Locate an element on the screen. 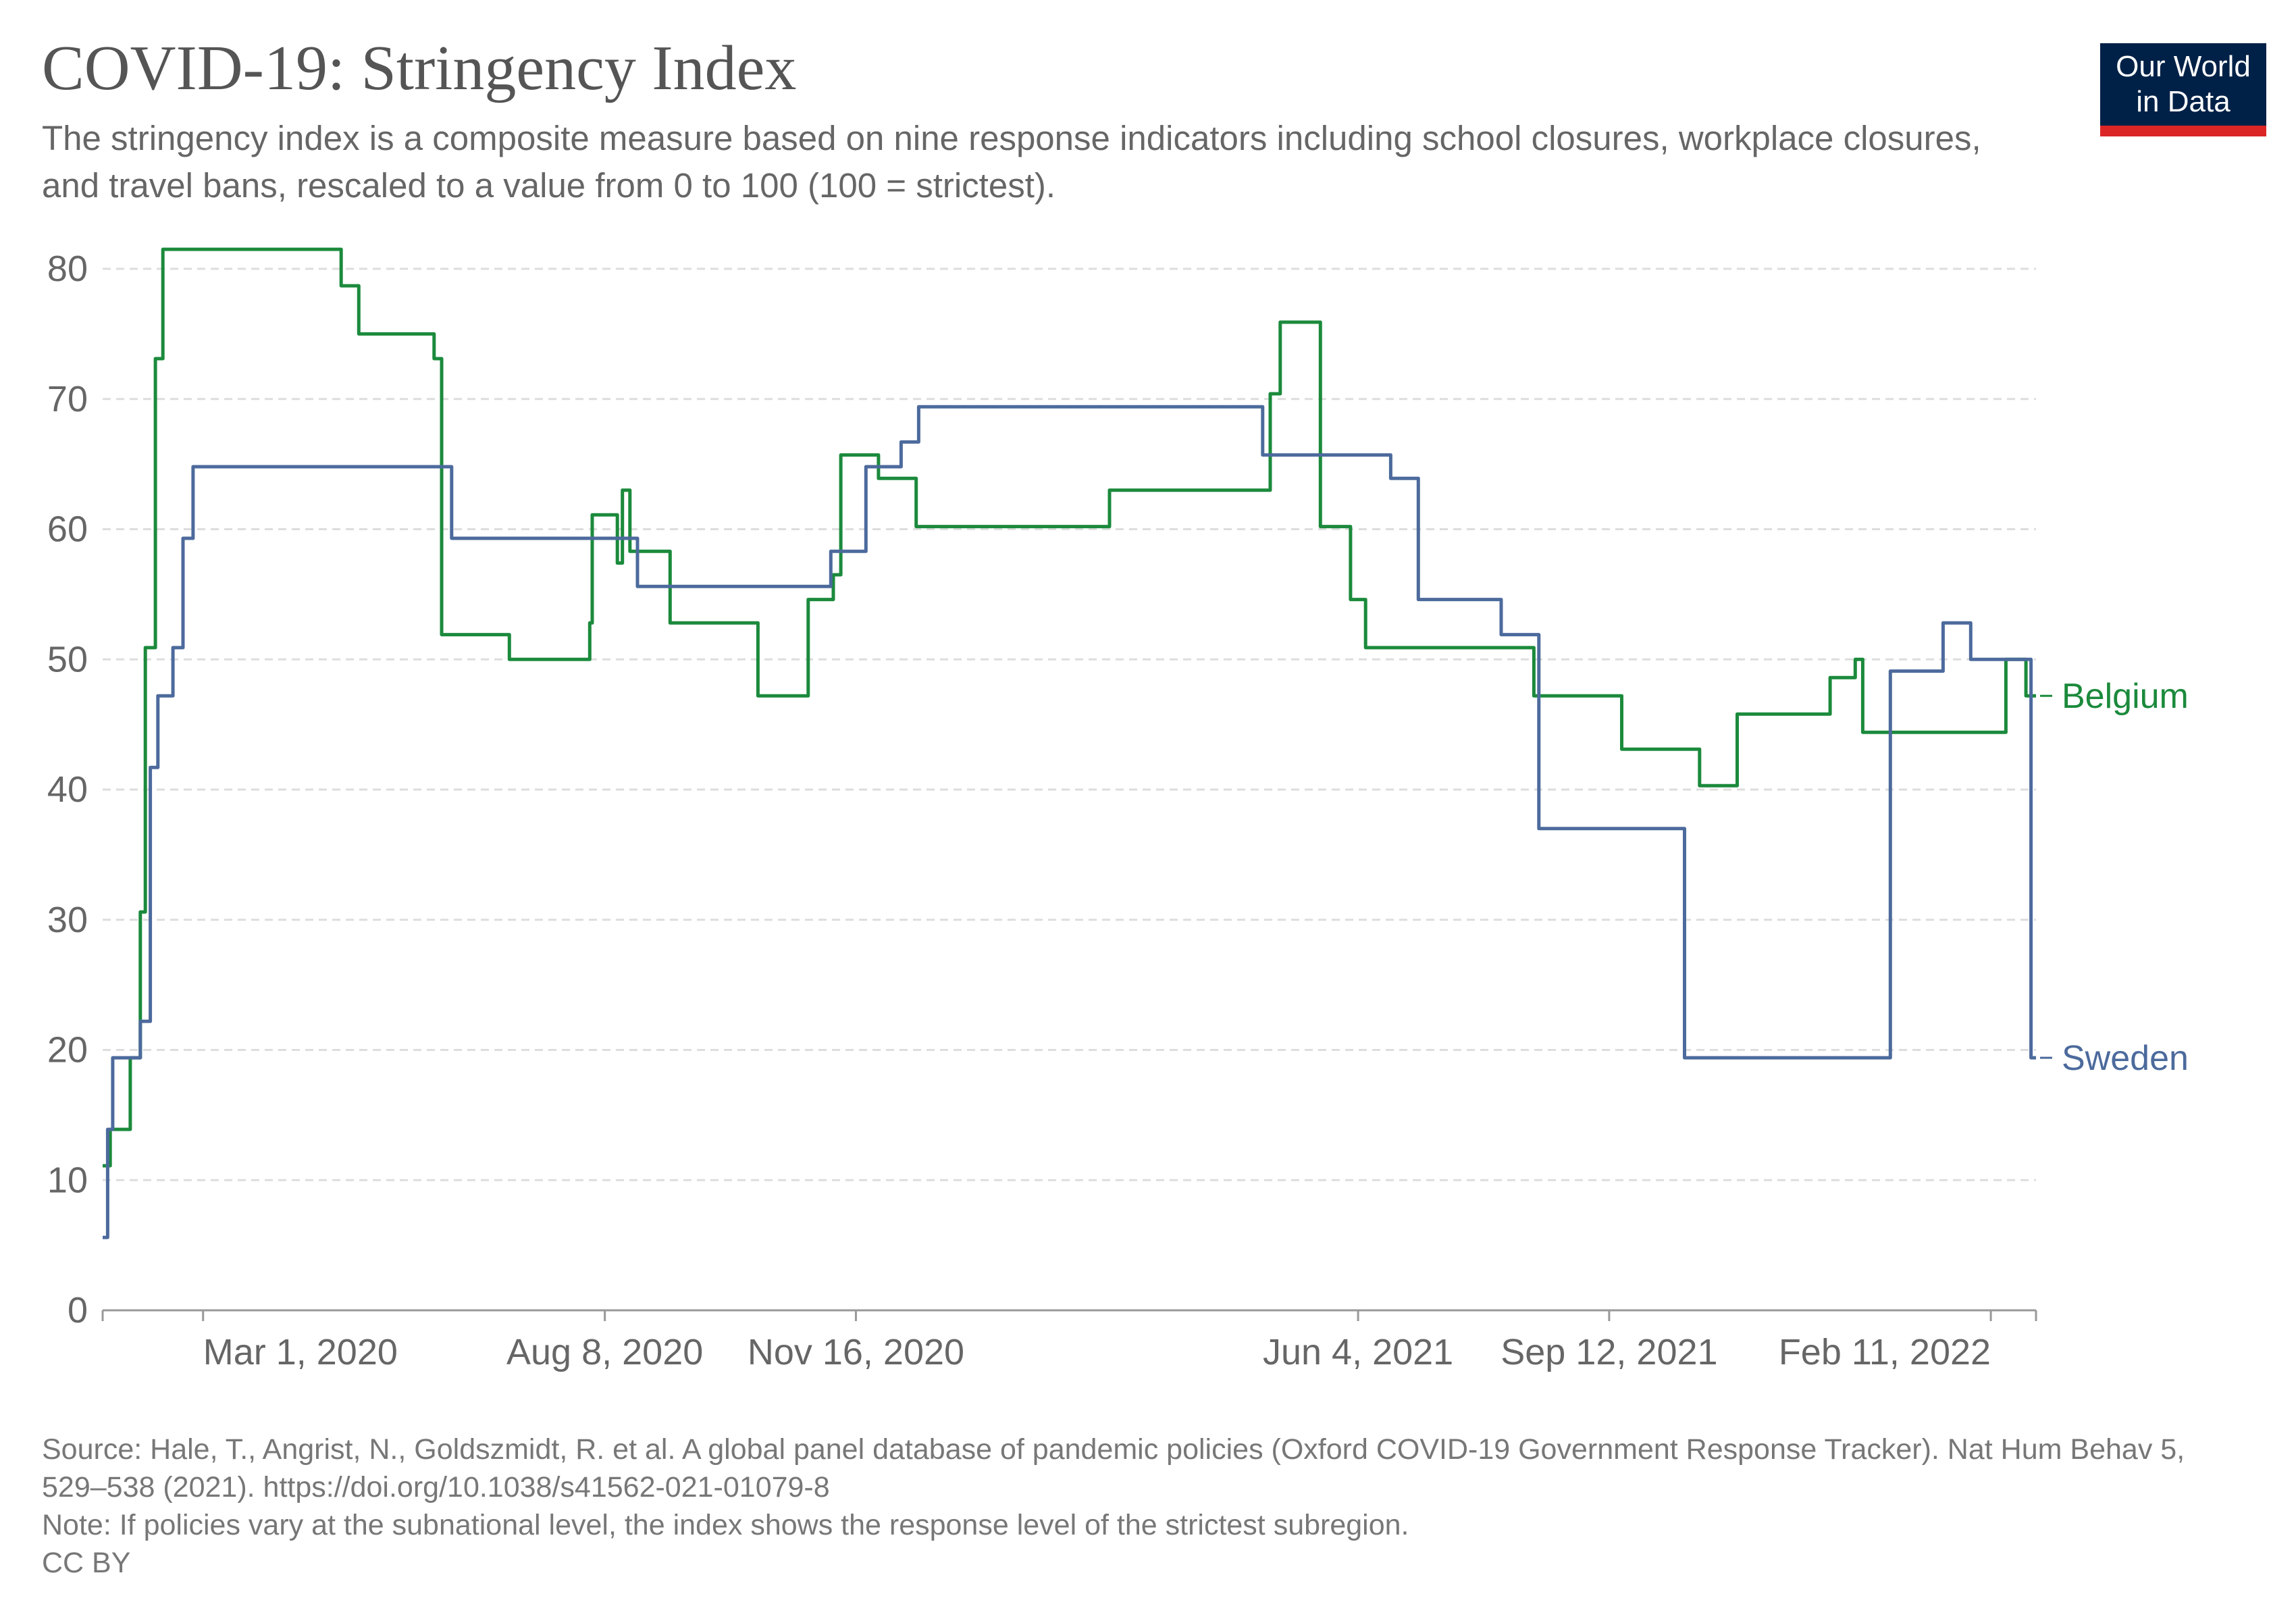 The width and height of the screenshot is (2296, 1621). license-link: CC BY is located at coordinates (86, 1563).